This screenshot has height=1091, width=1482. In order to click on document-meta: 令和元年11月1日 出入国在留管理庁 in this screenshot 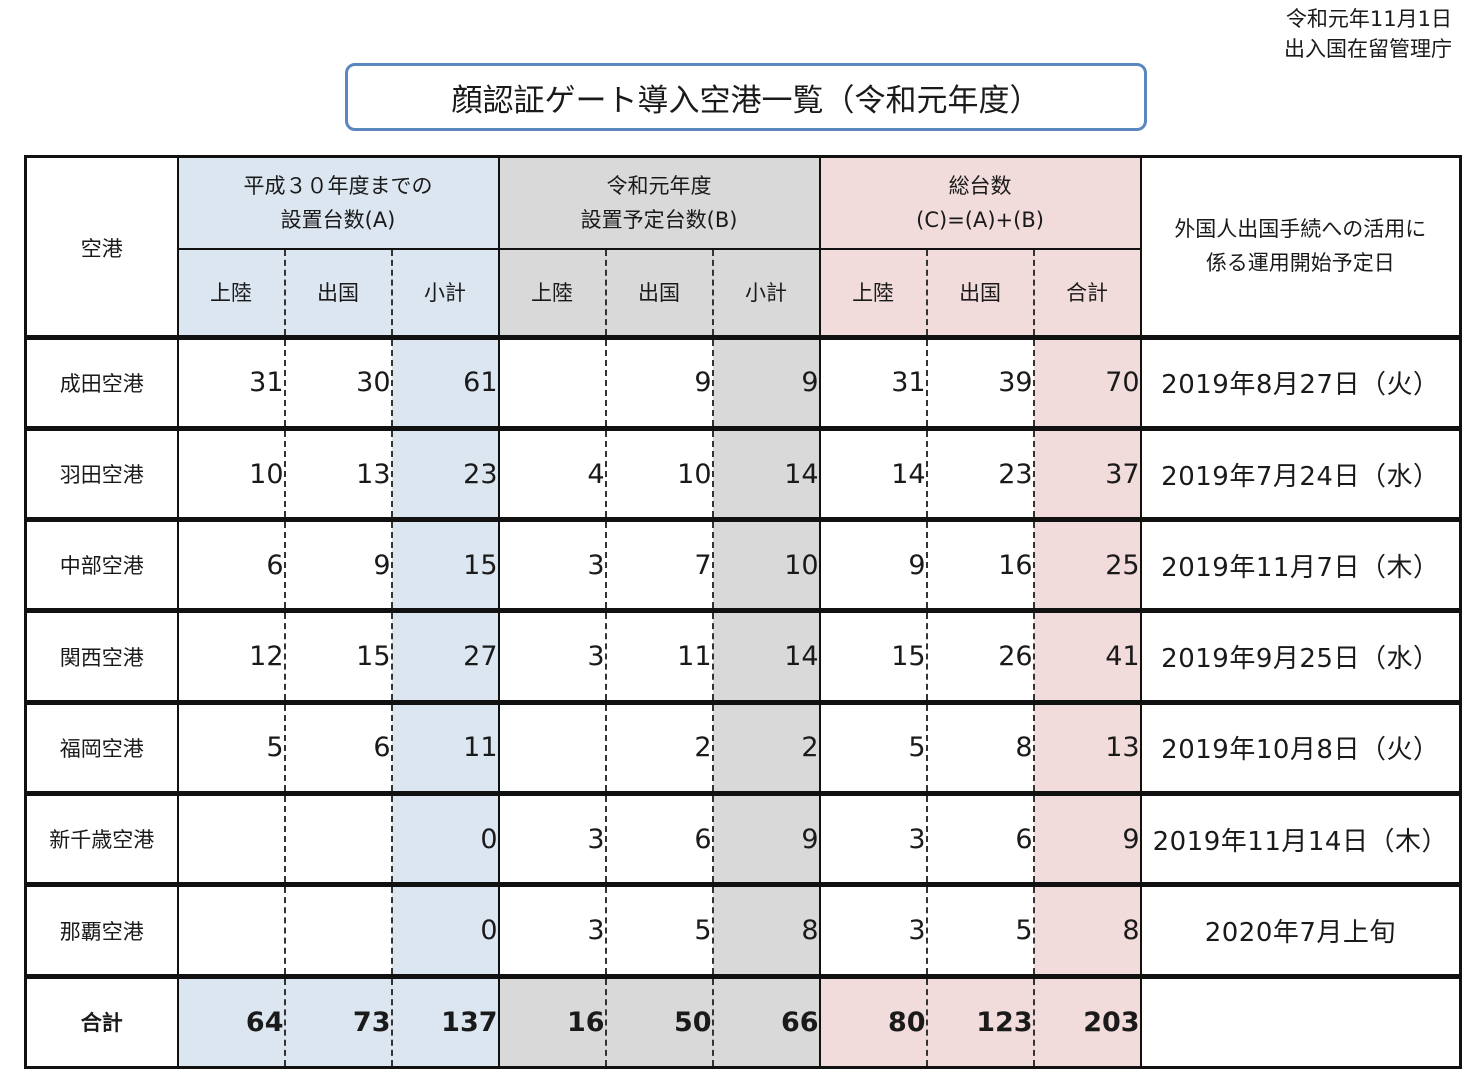, I will do `click(1368, 34)`.